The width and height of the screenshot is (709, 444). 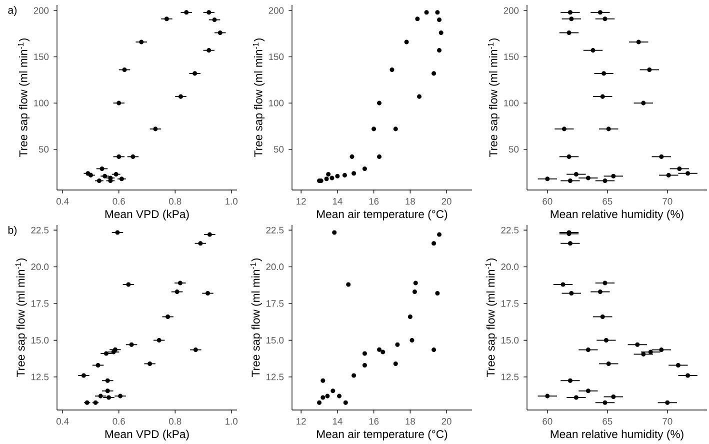 What do you see at coordinates (12, 11) in the screenshot?
I see `text: a)` at bounding box center [12, 11].